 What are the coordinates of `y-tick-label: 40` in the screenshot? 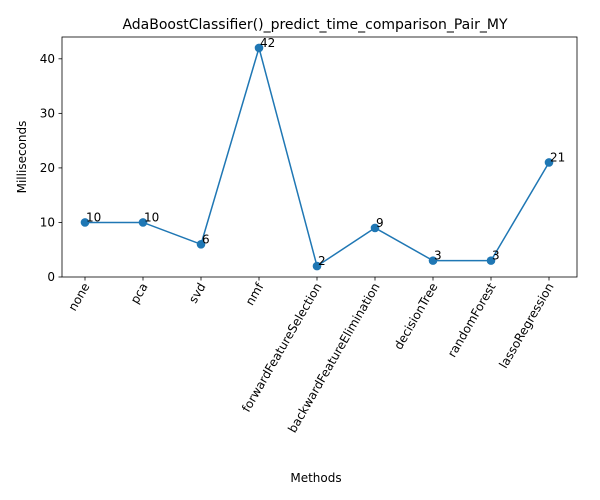 It's located at (47, 59).